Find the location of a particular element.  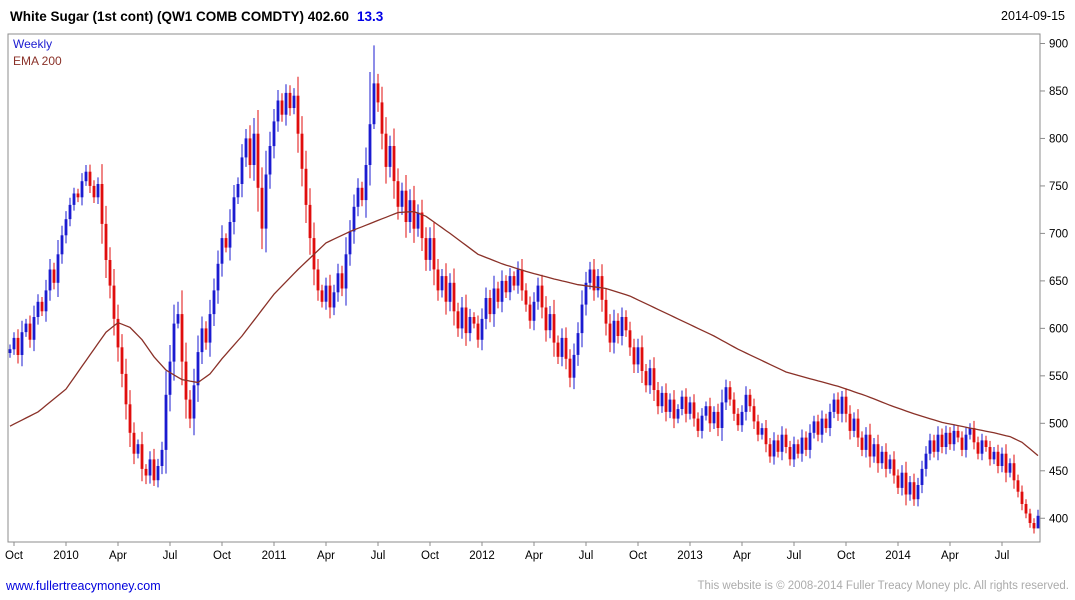

site-link: www.fullertreacymoney.com is located at coordinates (83, 586).